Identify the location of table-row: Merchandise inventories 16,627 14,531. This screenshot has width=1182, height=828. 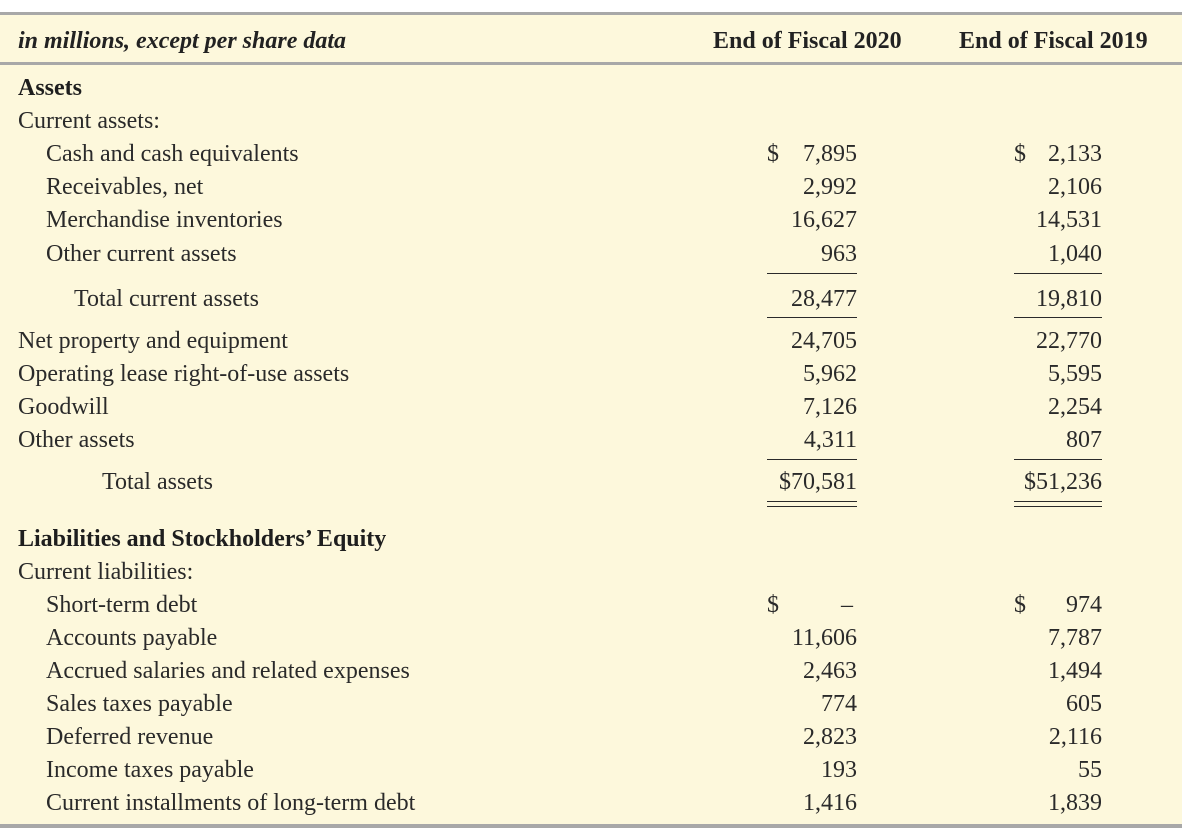
(591, 222).